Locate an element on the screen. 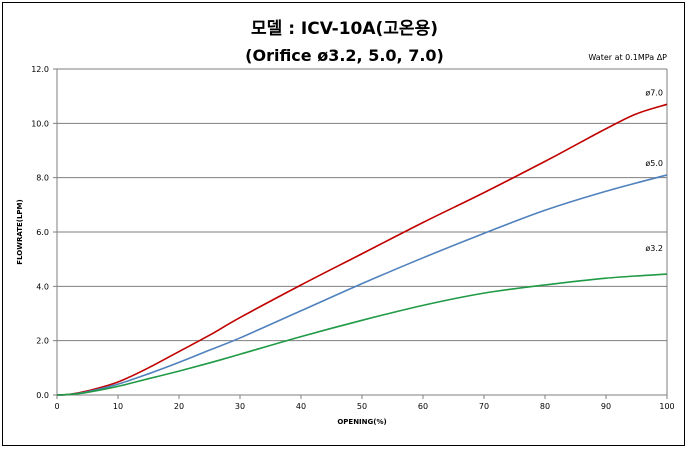  x-tick-label-3: 30 is located at coordinates (240, 406).